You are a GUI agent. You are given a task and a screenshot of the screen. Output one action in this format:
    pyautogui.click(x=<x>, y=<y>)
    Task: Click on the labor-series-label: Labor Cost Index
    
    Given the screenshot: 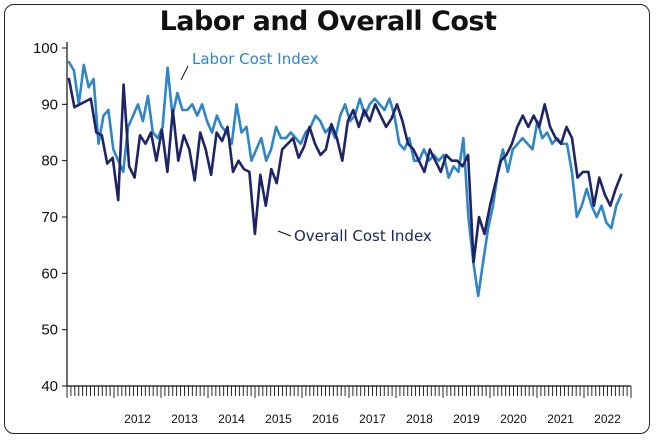 What is the action you would take?
    pyautogui.click(x=255, y=59)
    